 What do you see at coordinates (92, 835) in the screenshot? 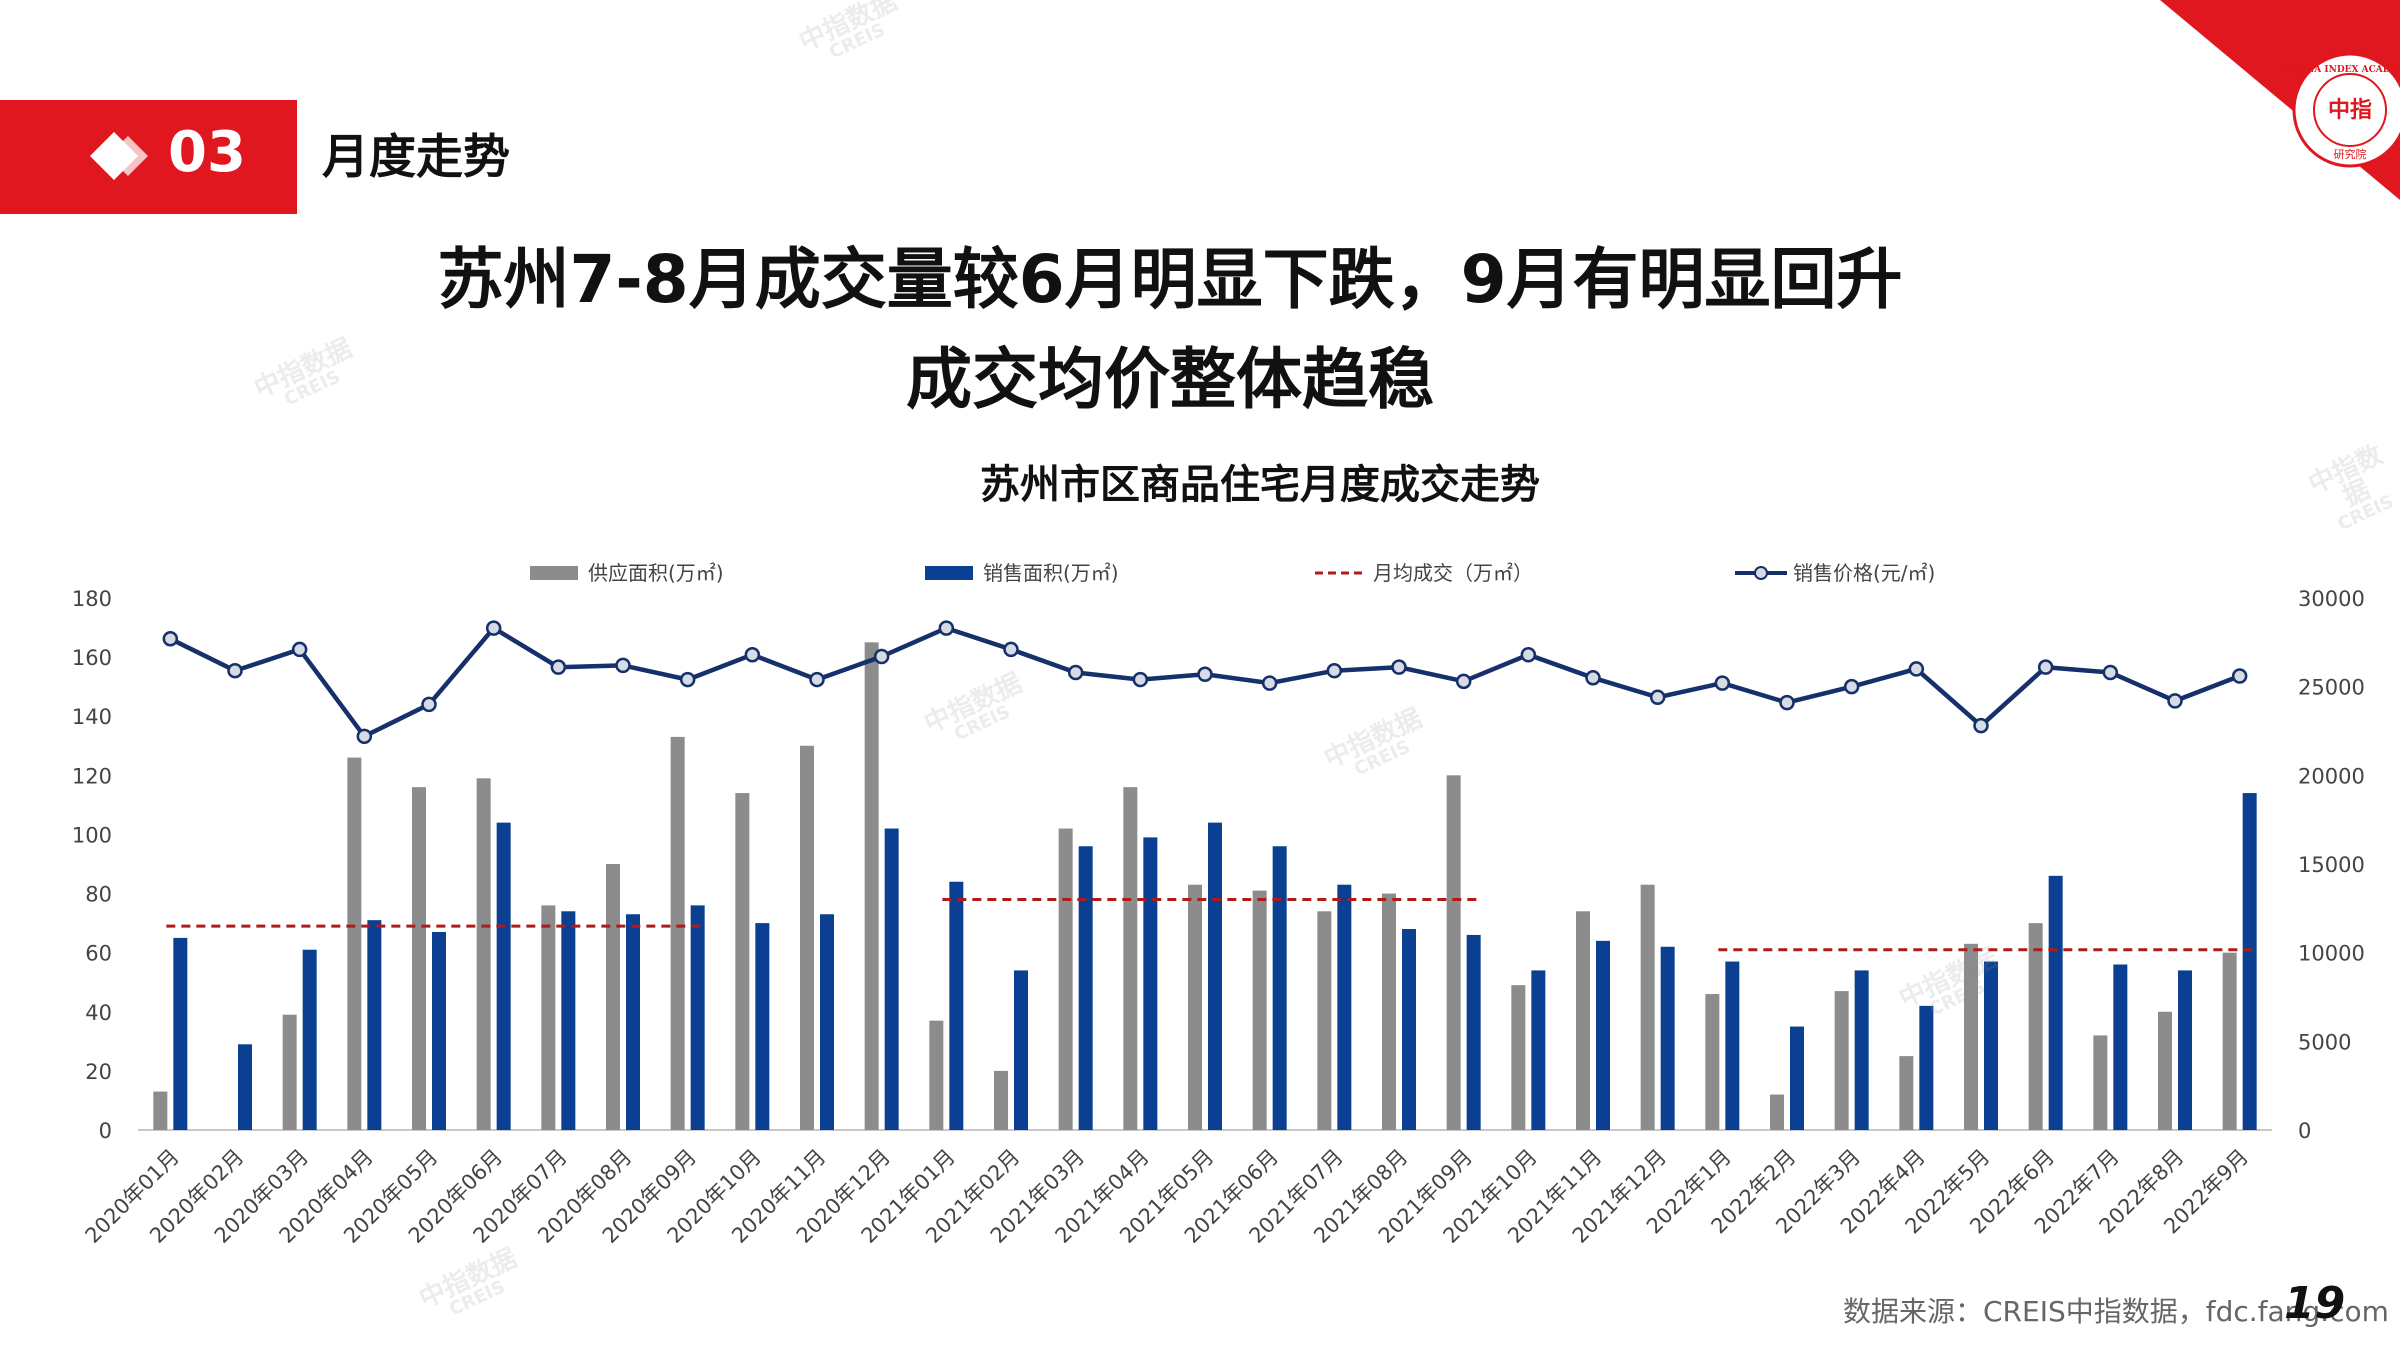
I see `y-left-tick-label: 100` at bounding box center [92, 835].